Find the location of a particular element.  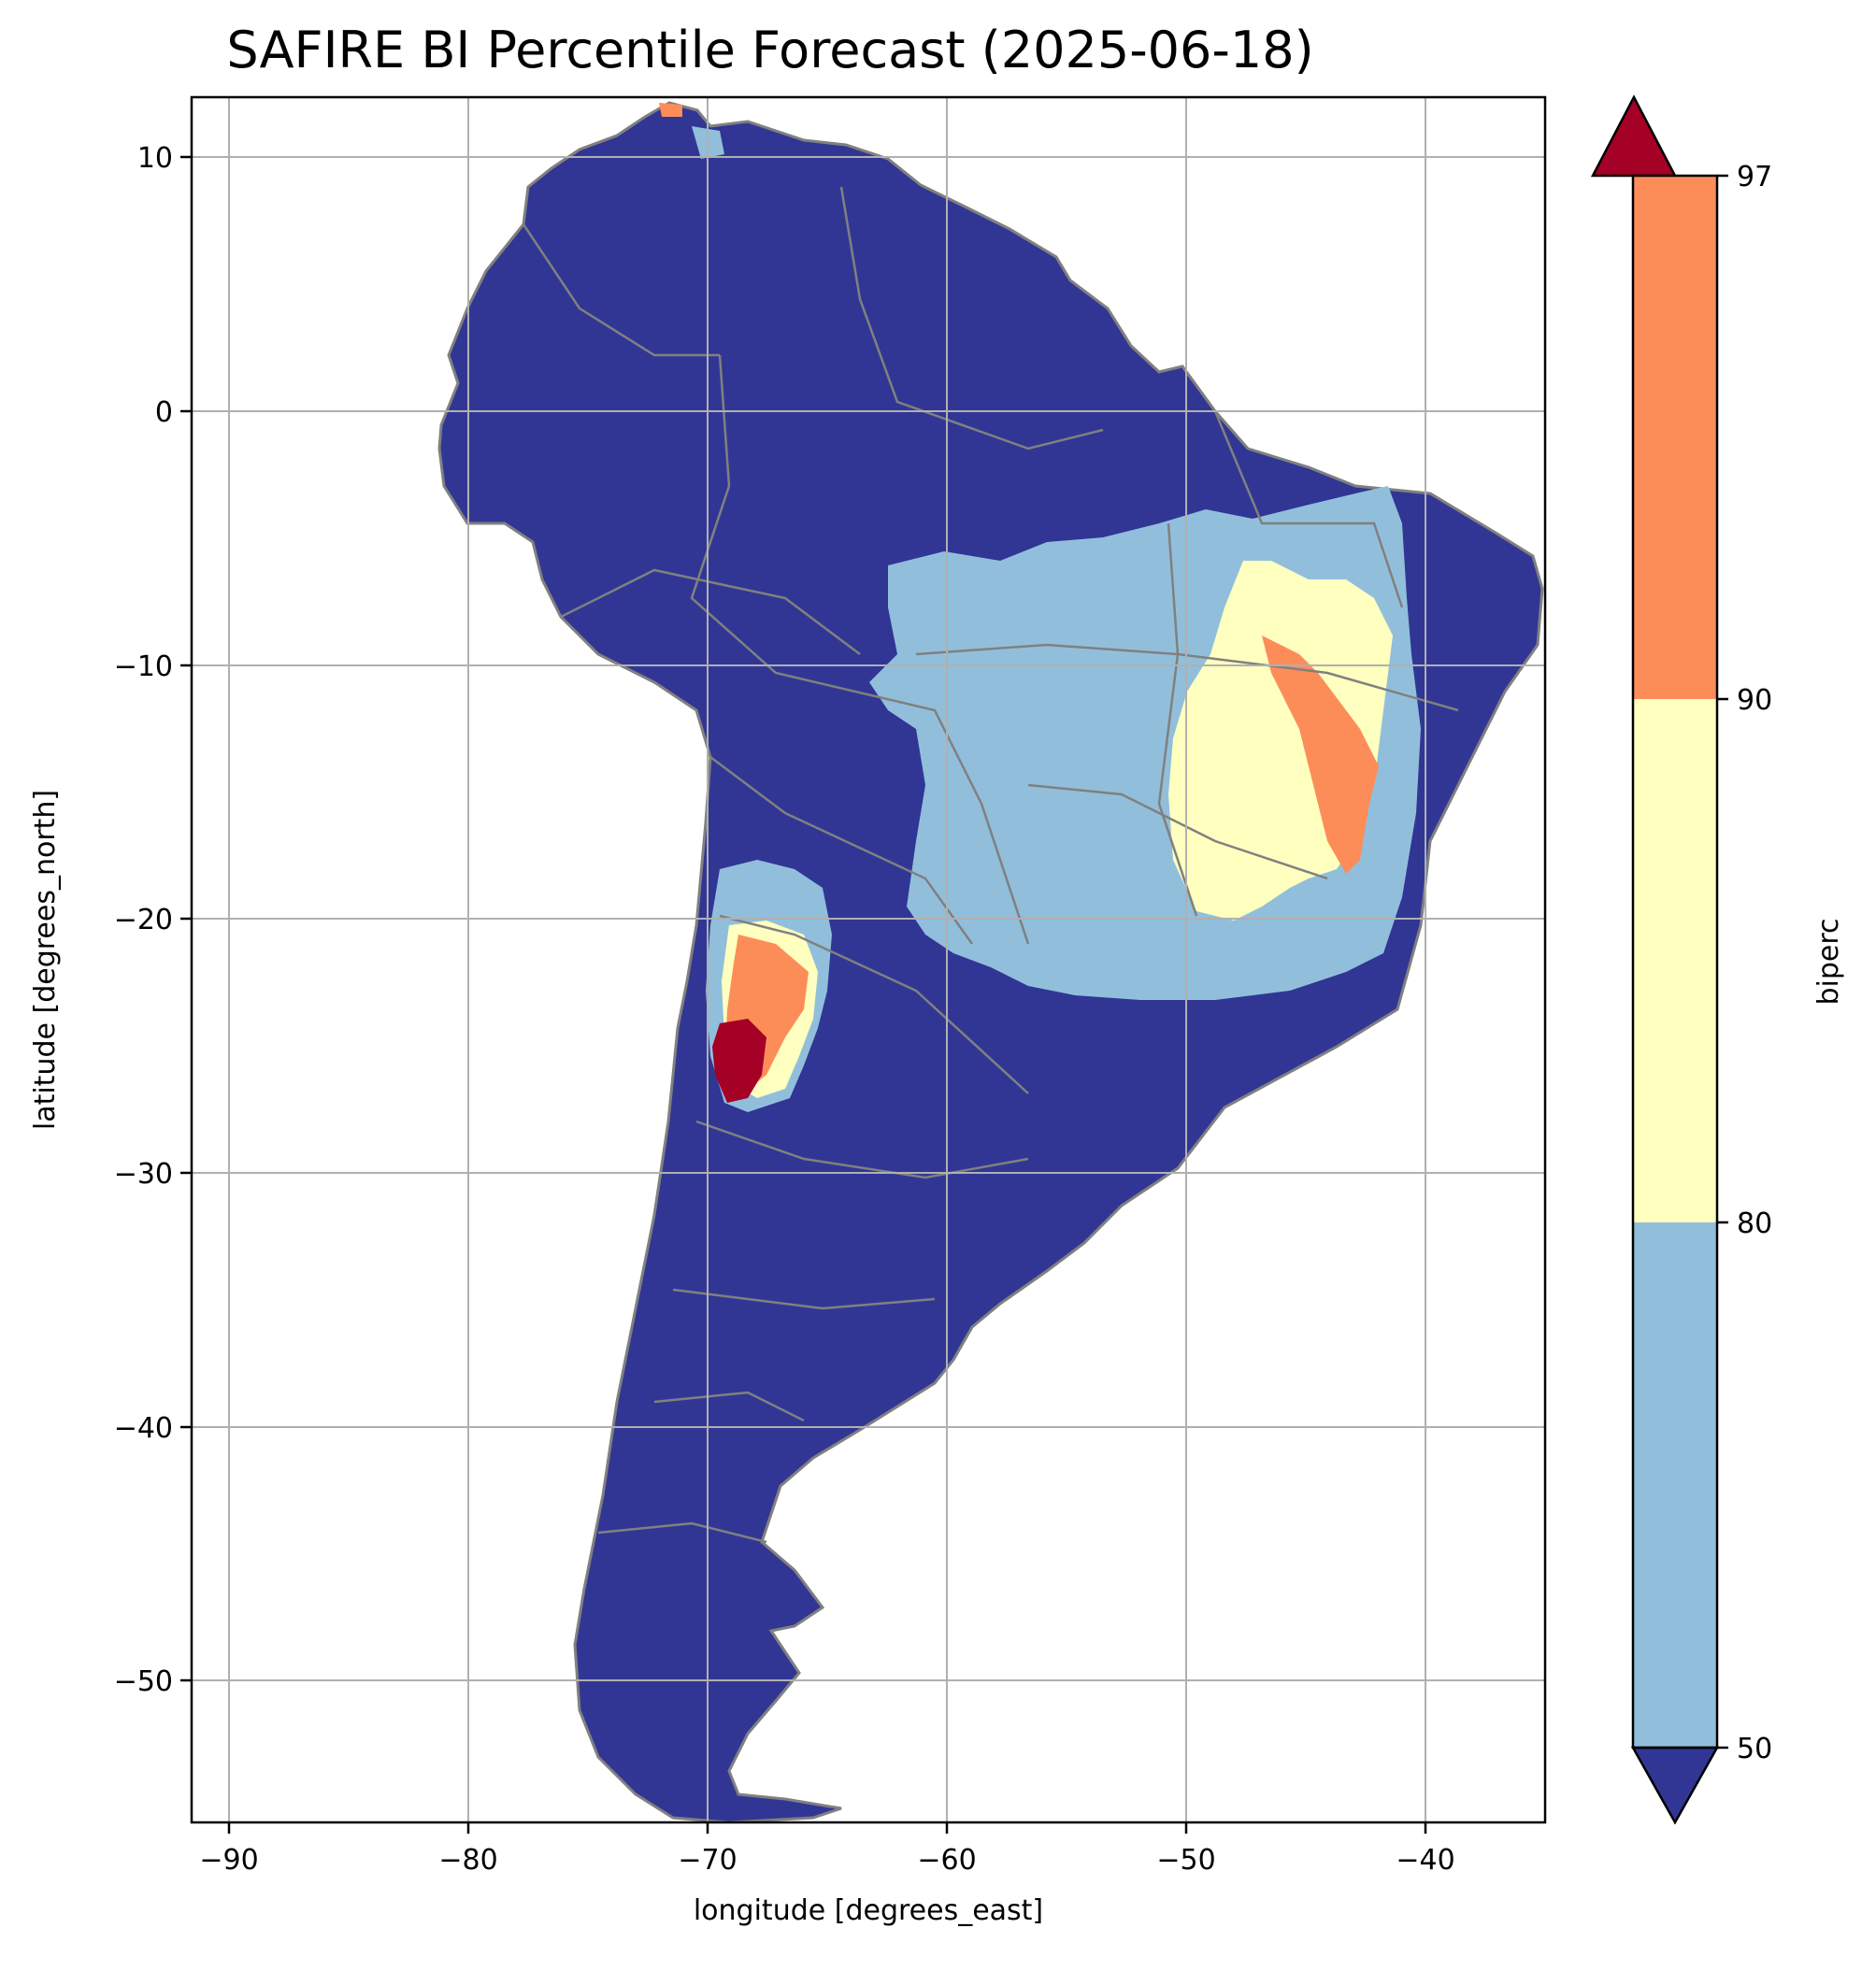

y-tick-label: −20 is located at coordinates (143, 920).